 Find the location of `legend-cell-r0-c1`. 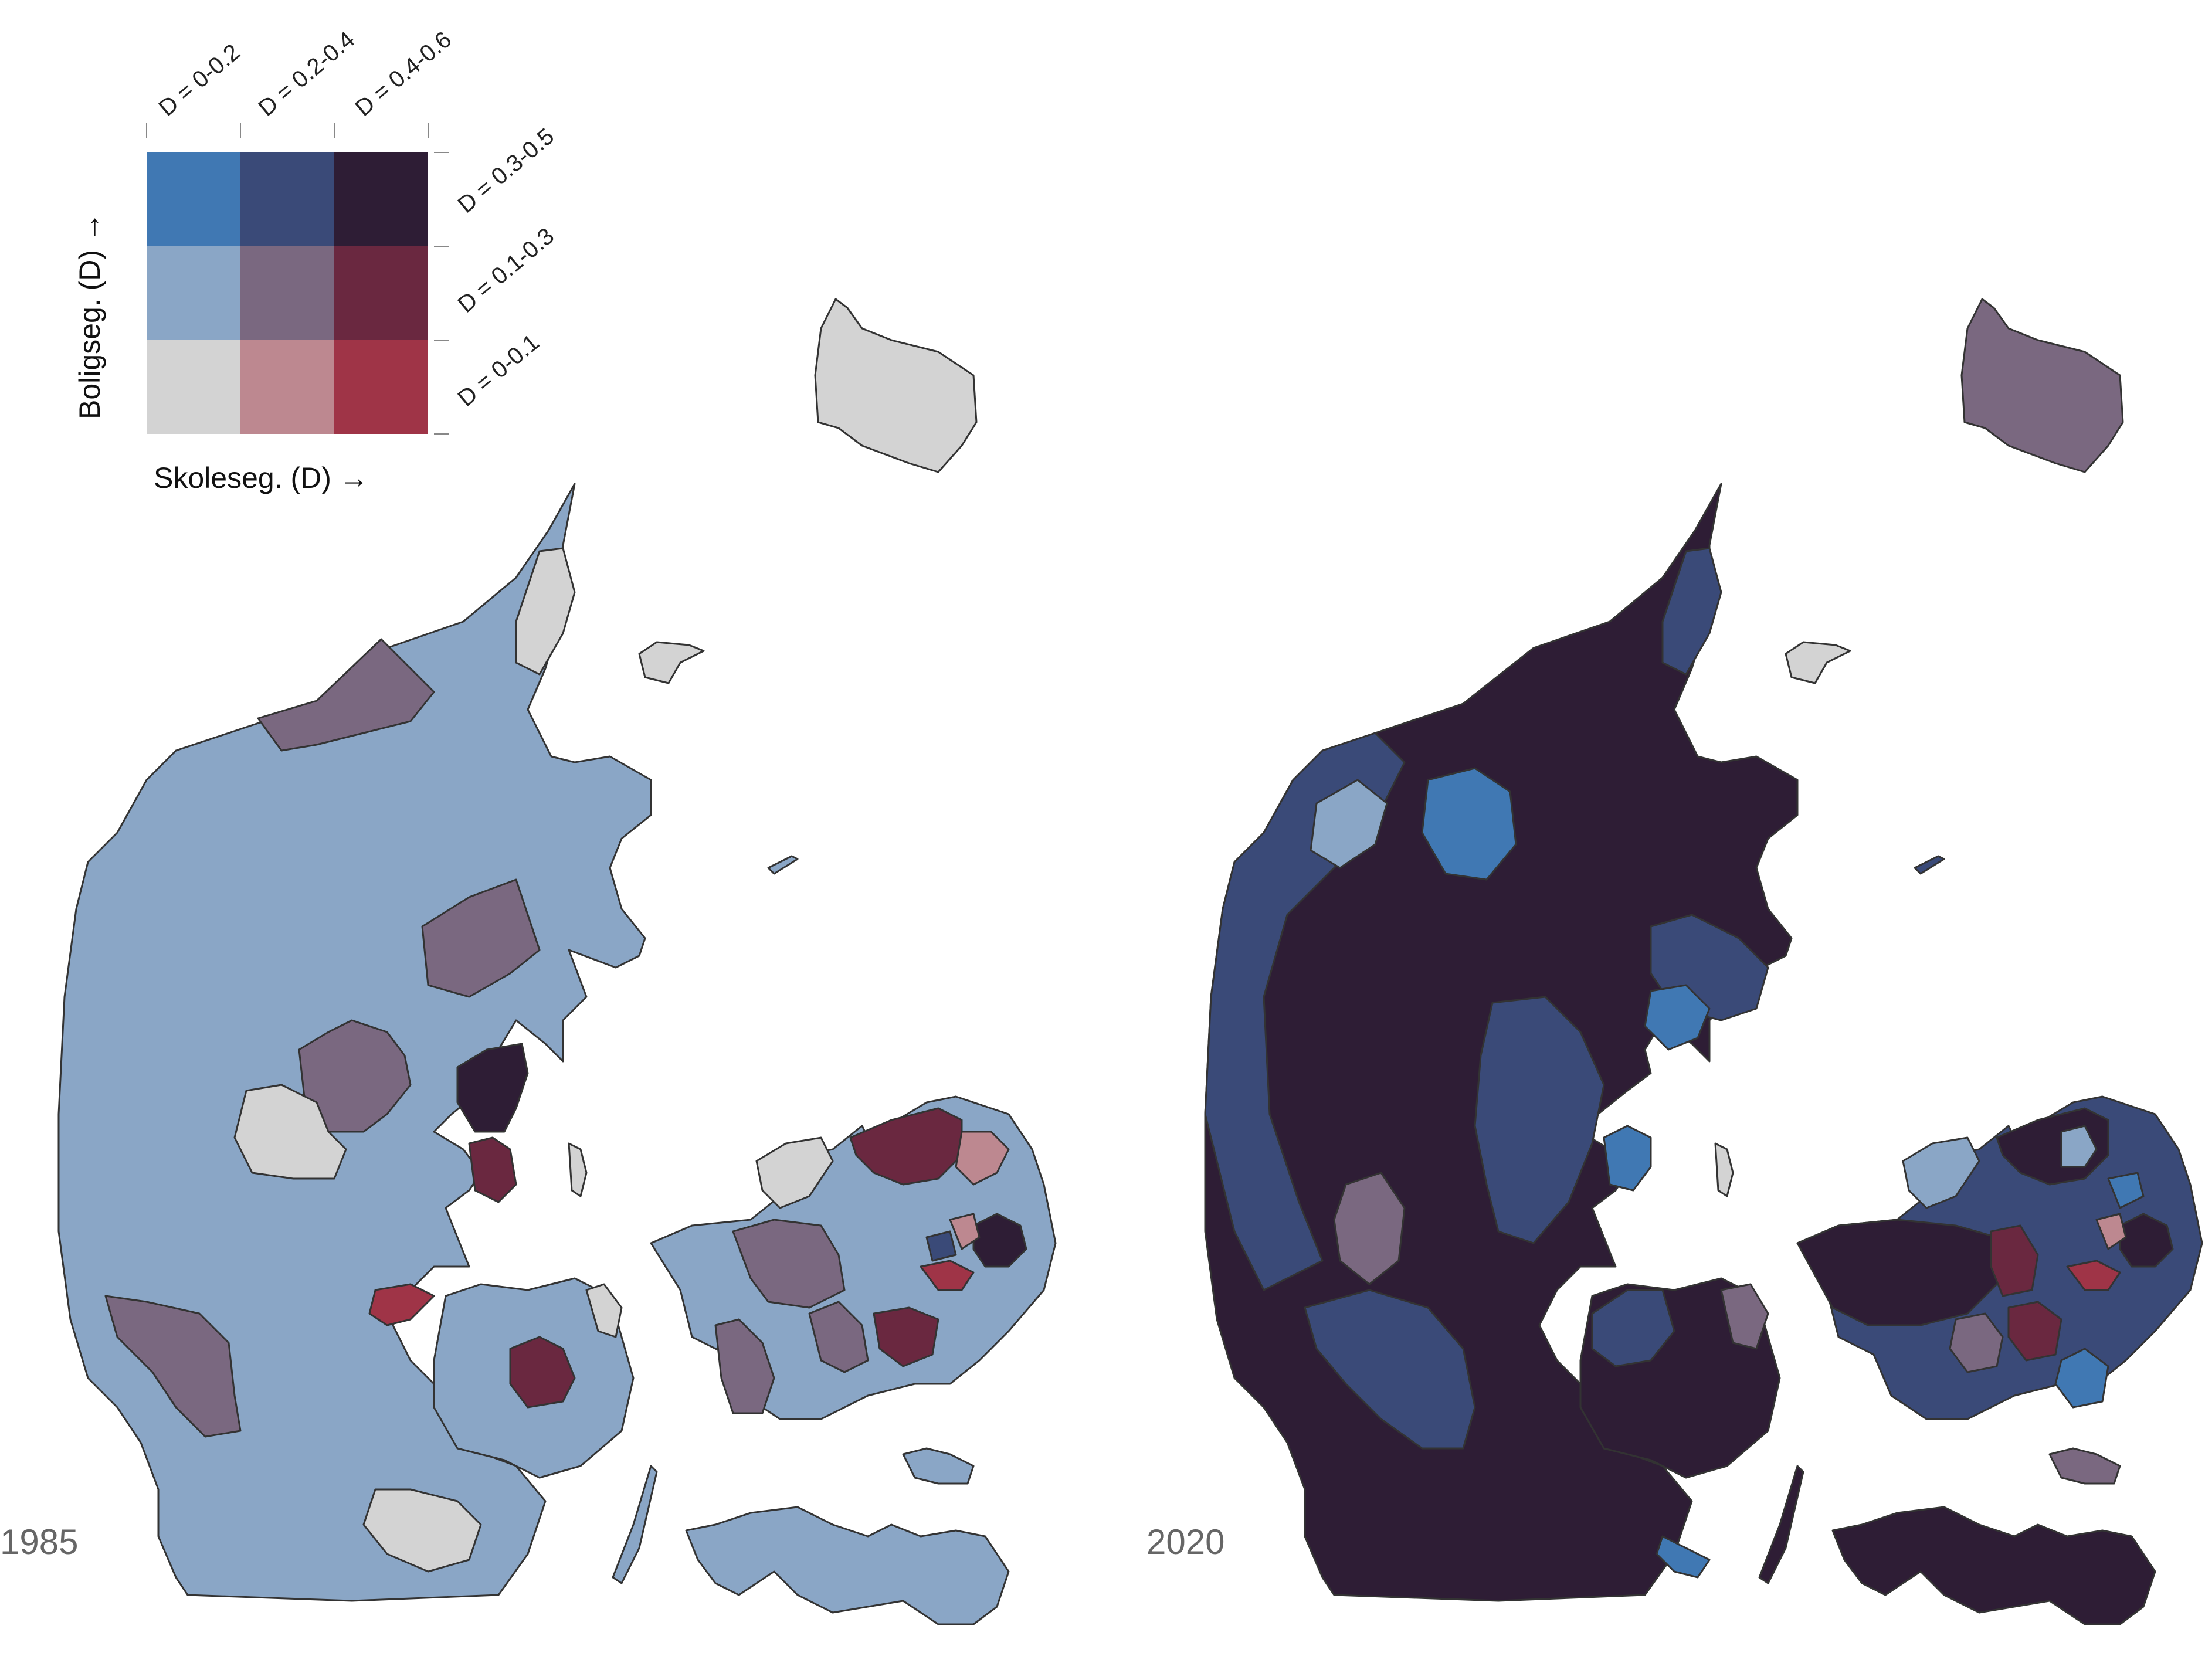

legend-cell-r0-c1 is located at coordinates (287, 387).